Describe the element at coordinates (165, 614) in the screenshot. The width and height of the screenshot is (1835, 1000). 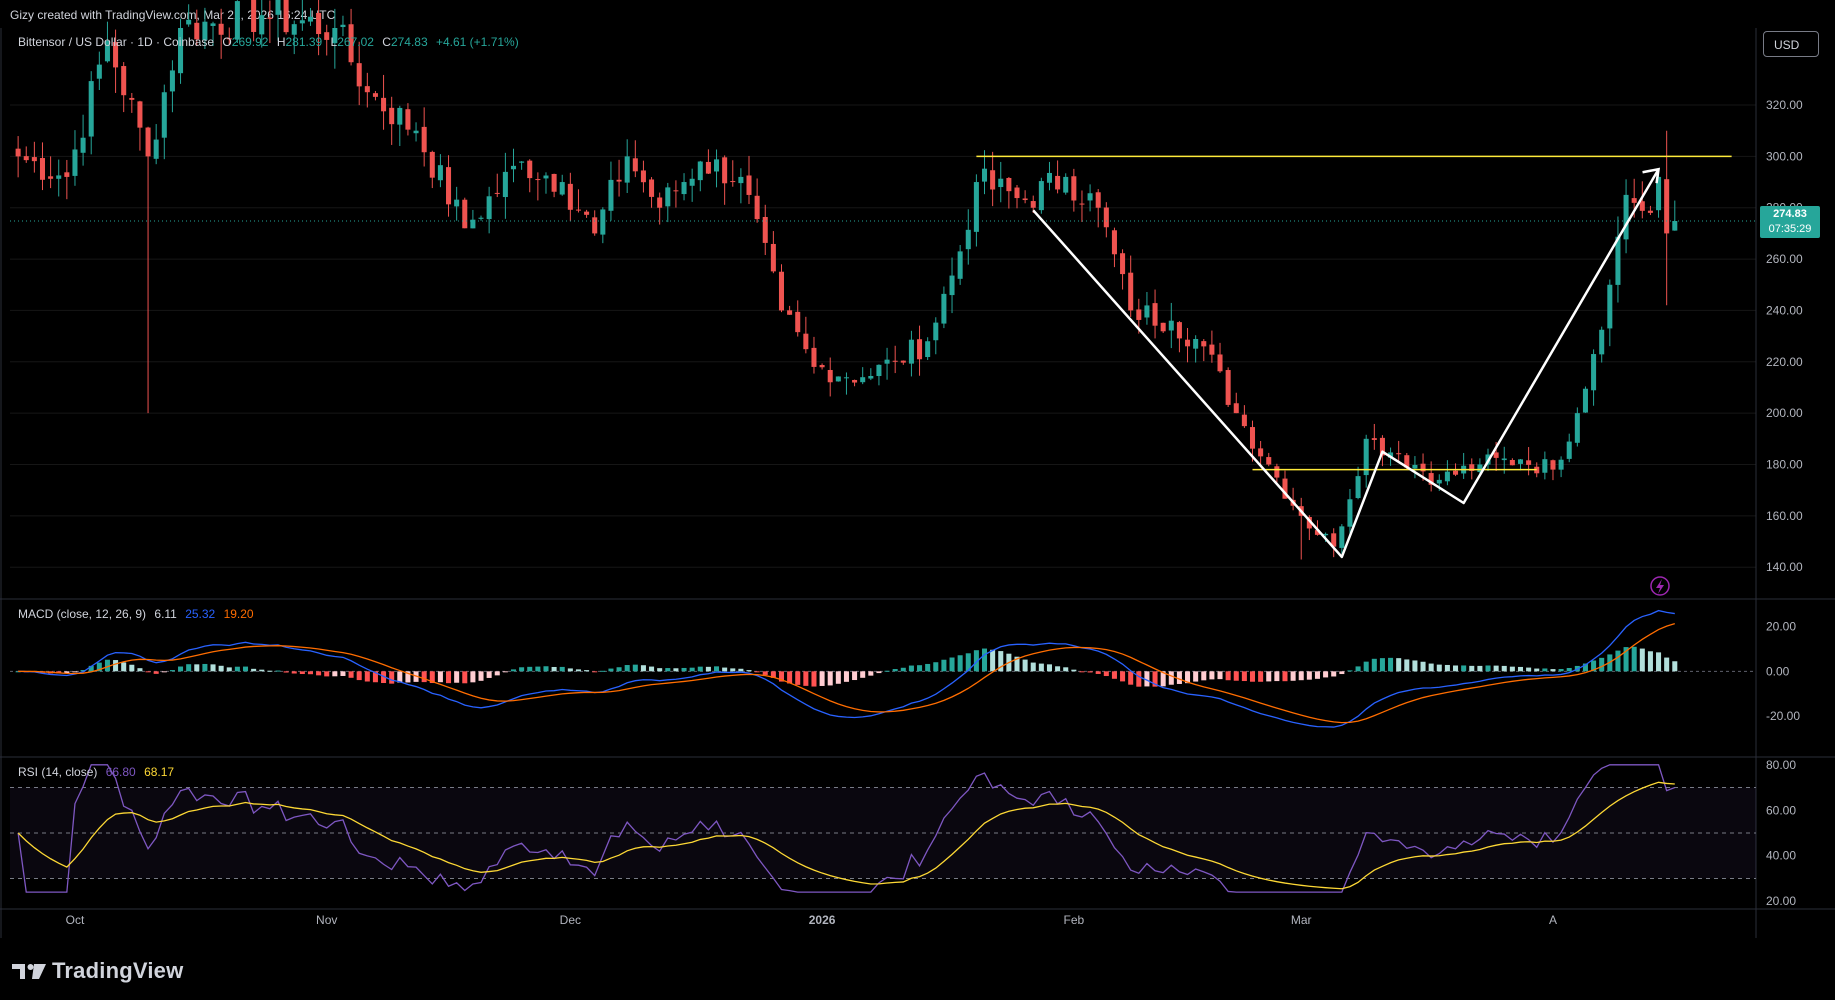
I see `macd-hist-value: 6.11` at that location.